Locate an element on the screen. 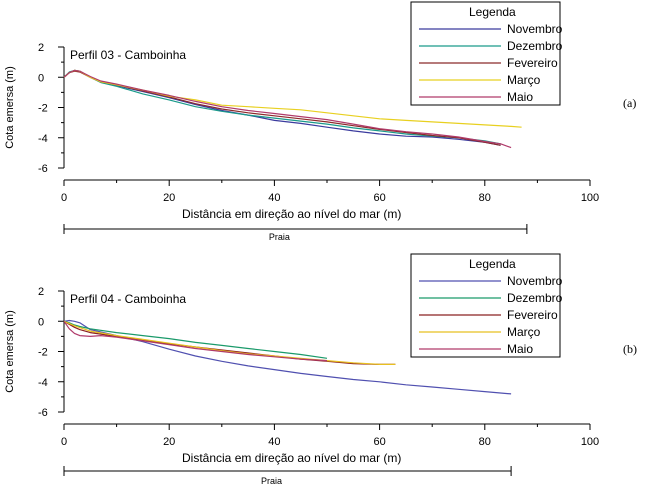 The width and height of the screenshot is (650, 498). chart1-zone-label: Praia is located at coordinates (279, 237).